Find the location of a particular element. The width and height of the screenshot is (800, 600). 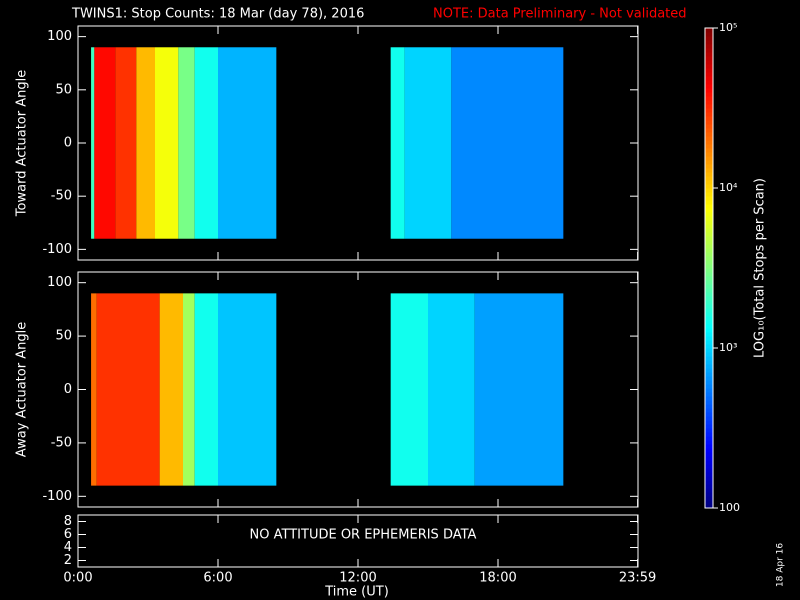

colorbar-tick-label: 10⁴ is located at coordinates (728, 187).